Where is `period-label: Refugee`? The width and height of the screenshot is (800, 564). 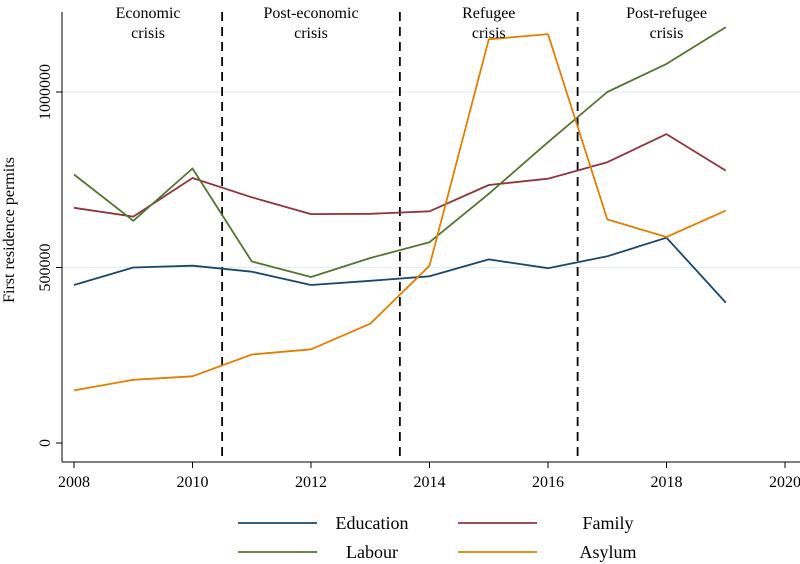
period-label: Refugee is located at coordinates (488, 13).